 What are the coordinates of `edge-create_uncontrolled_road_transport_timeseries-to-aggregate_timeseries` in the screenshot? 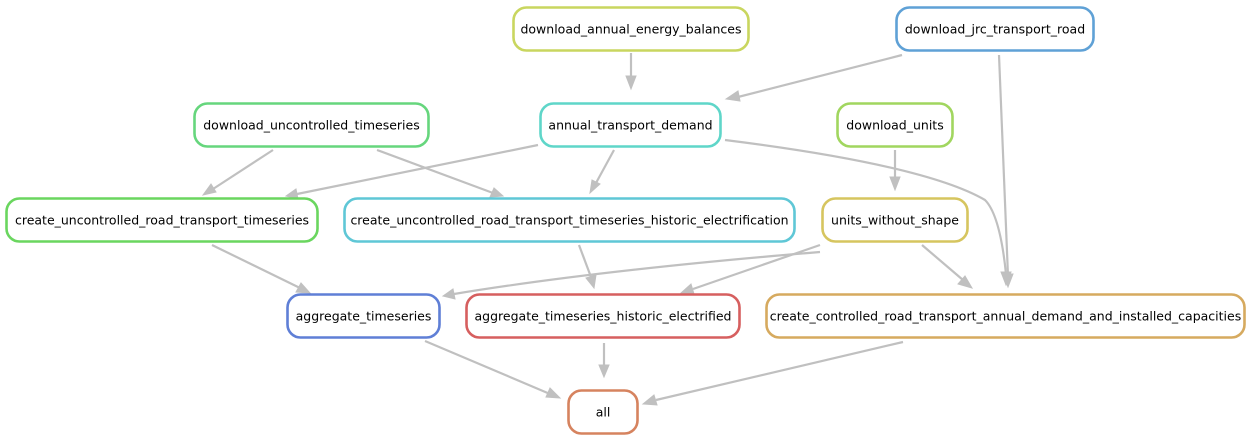 It's located at (261, 269).